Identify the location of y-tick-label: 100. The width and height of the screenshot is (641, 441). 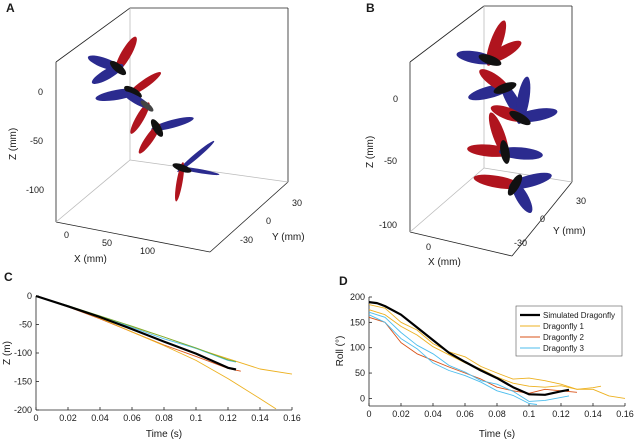
(357, 348).